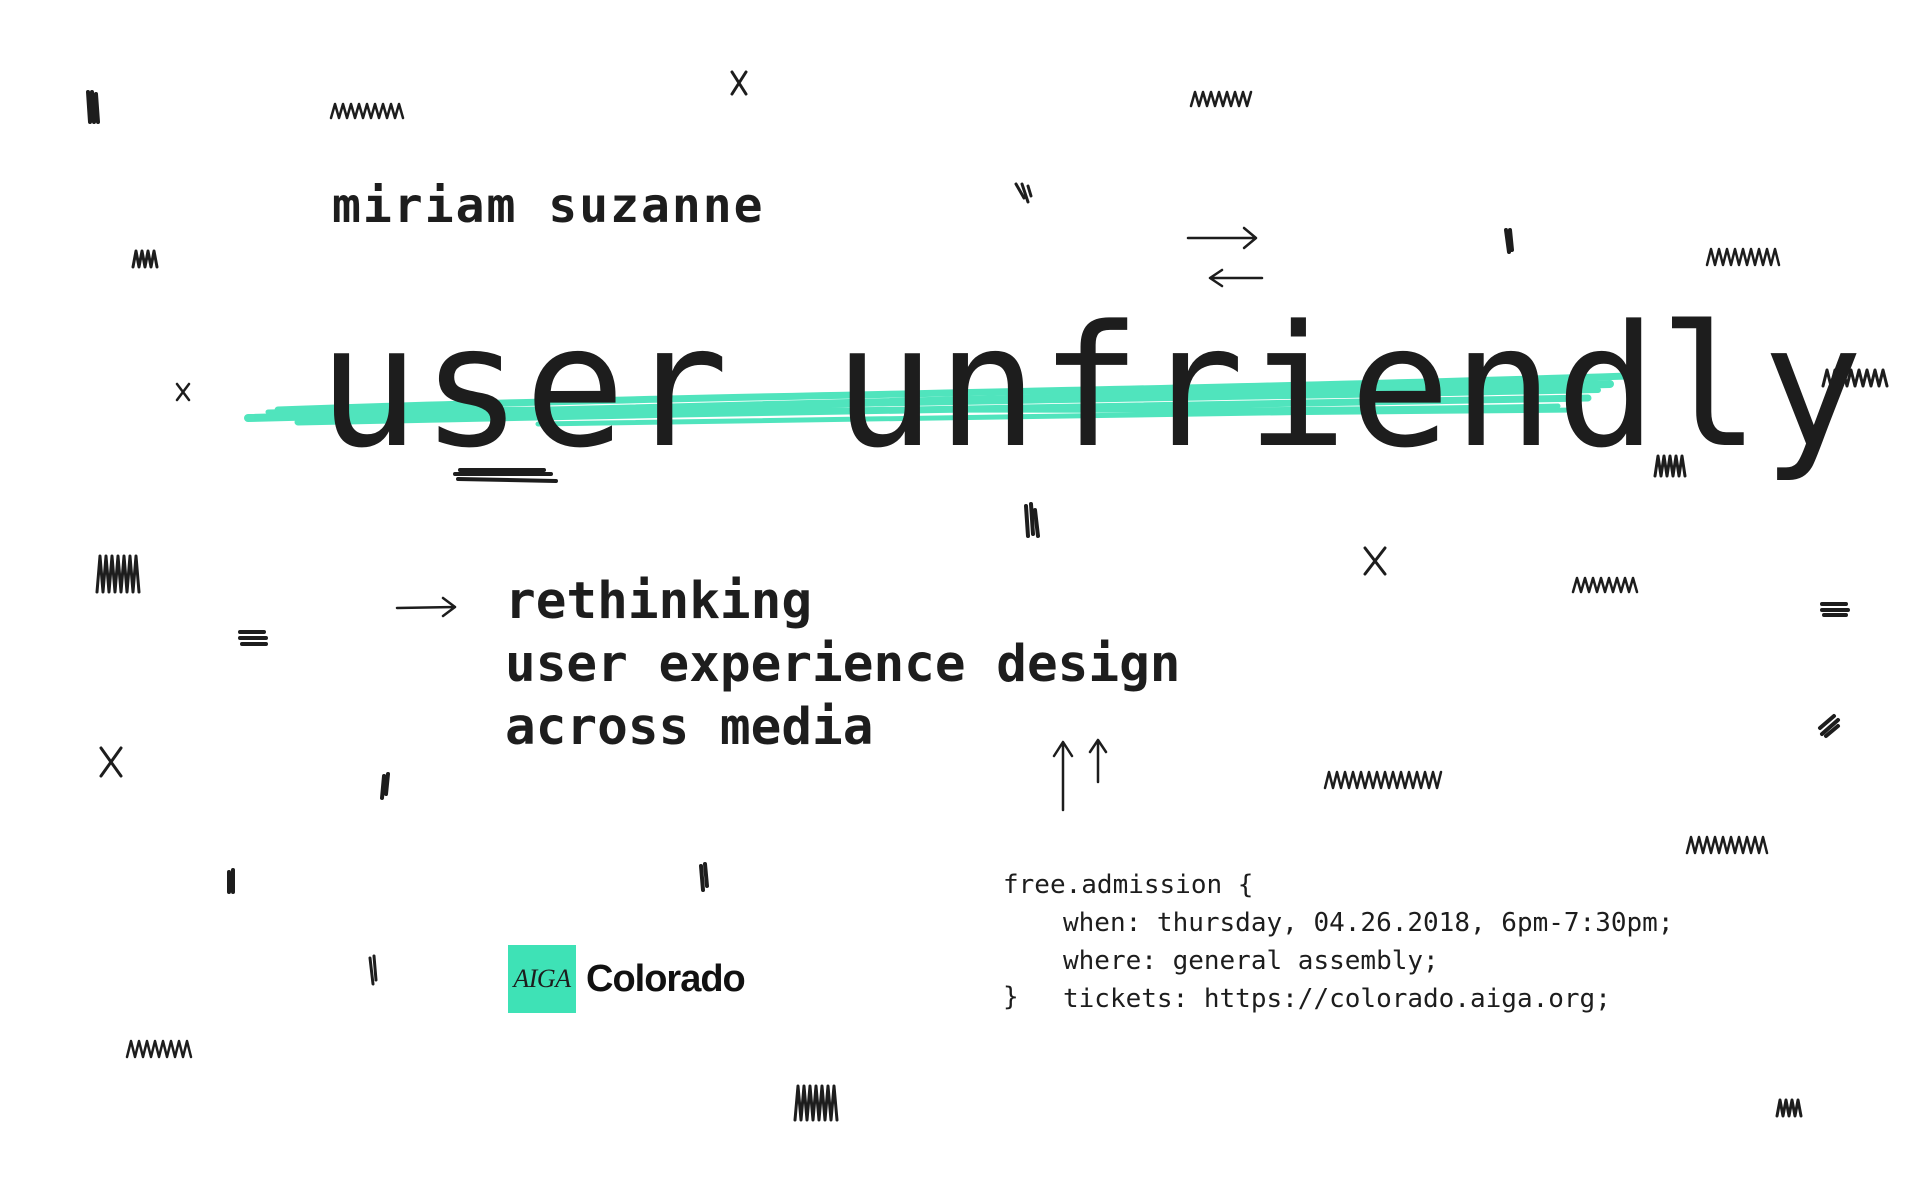 The width and height of the screenshot is (1921, 1200). I want to click on event-title: user unfriendly, so click(1092, 387).